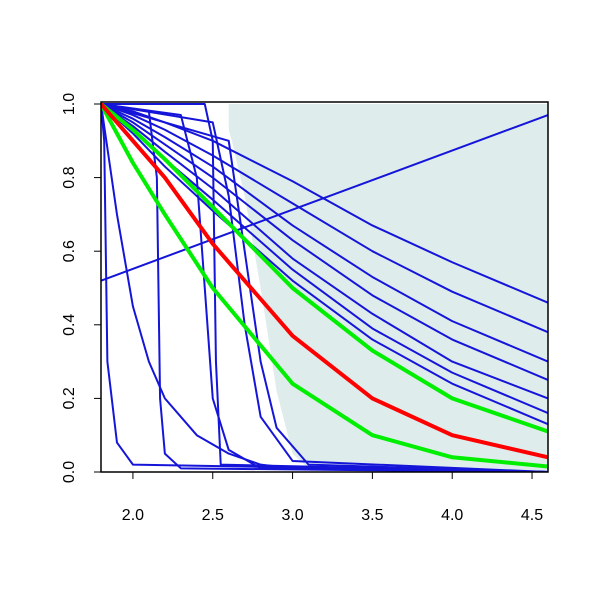 Image resolution: width=600 pixels, height=605 pixels. Describe the element at coordinates (452, 515) in the screenshot. I see `x-tick-label: 4.0` at that location.